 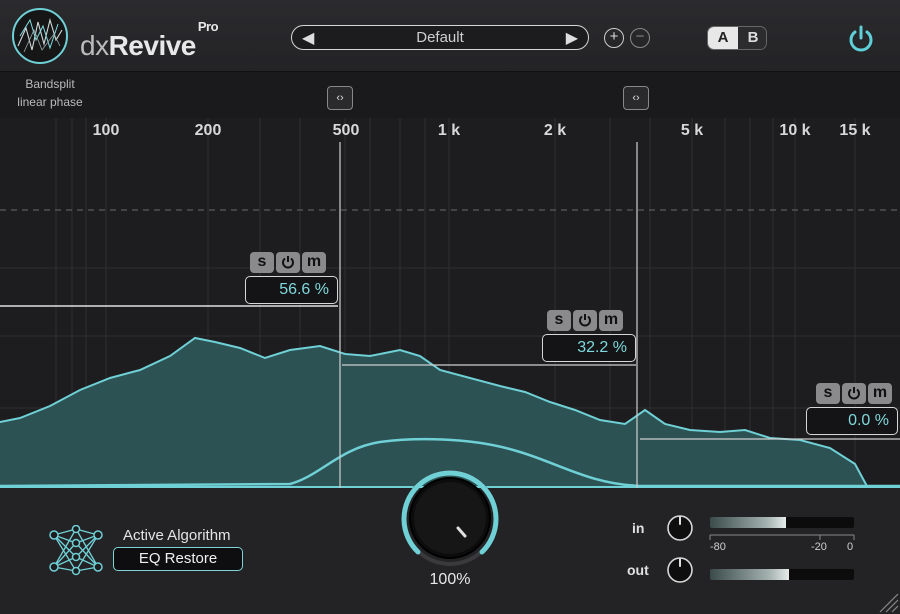 I want to click on algorithm-select: EQ Restore, so click(x=178, y=559).